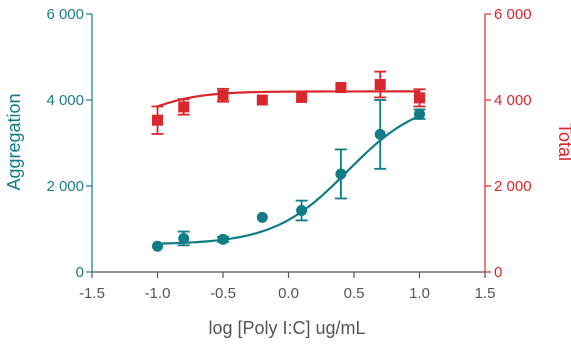 This screenshot has width=571, height=344. What do you see at coordinates (513, 186) in the screenshot?
I see `right-y-tick-label: 2 000` at bounding box center [513, 186].